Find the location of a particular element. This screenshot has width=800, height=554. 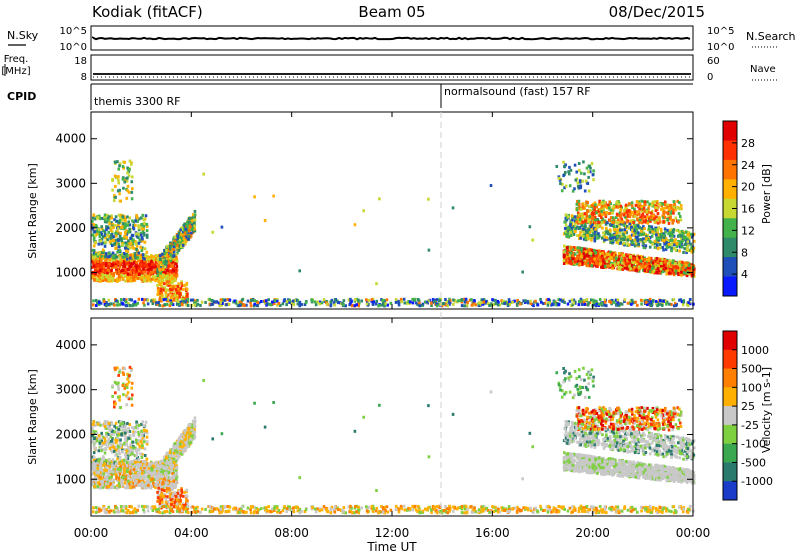

y-tick-label: 2000 is located at coordinates (70, 228).